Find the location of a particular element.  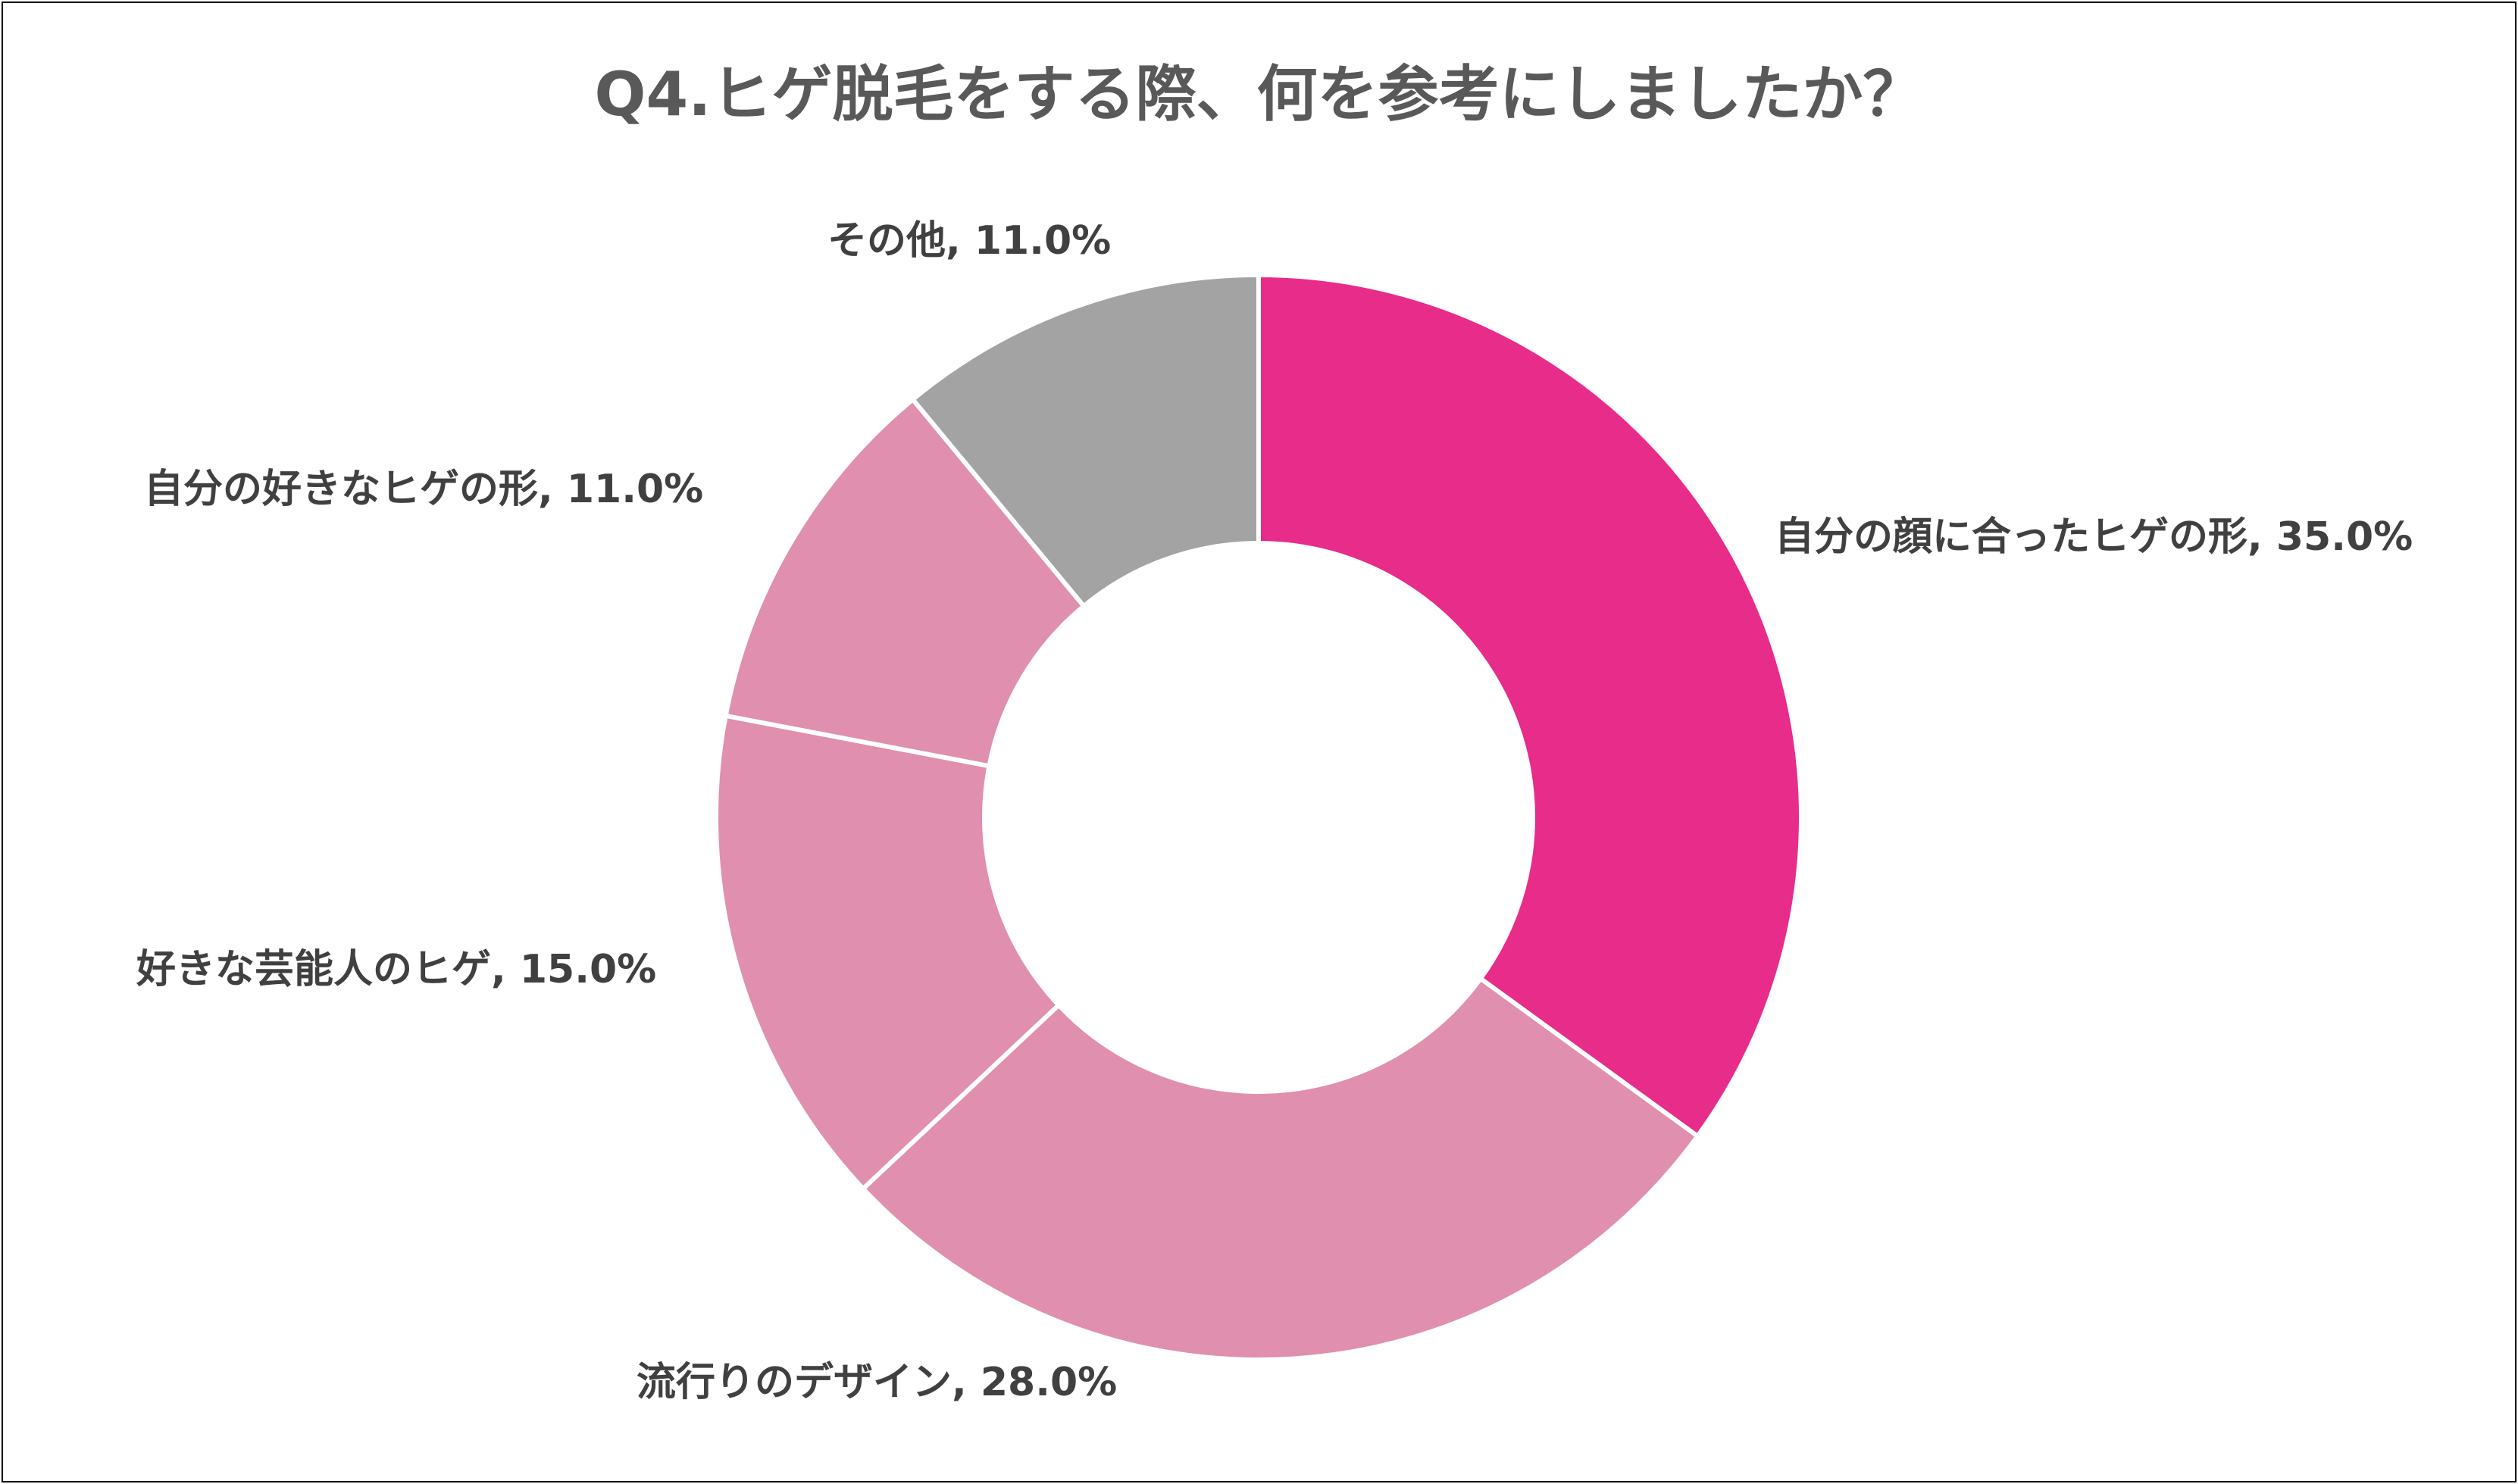

slice-label-3: 好きな芸能人のヒゲ, 15.0% is located at coordinates (396, 969).